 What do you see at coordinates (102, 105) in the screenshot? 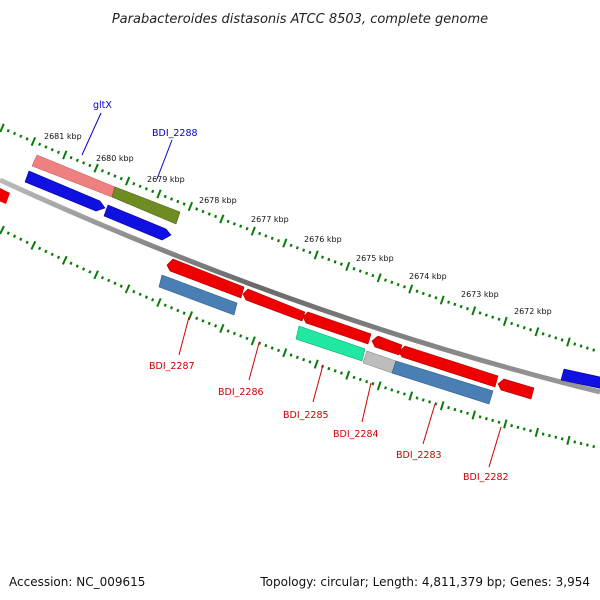
I see `gene-label-gltX: gltX` at bounding box center [102, 105].